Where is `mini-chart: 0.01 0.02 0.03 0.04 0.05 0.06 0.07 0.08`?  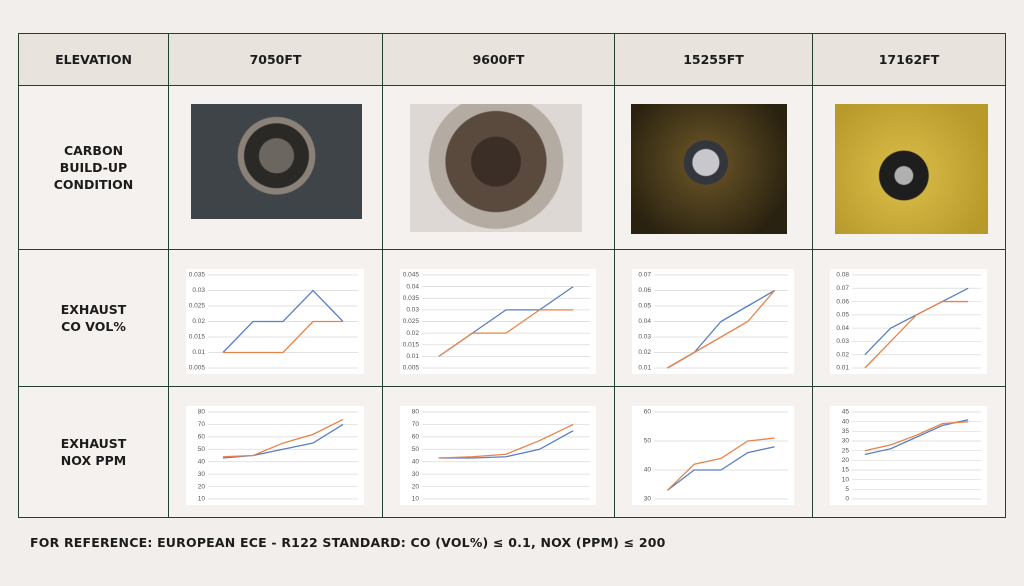
mini-chart: 0.01 0.02 0.03 0.04 0.05 0.06 0.07 0.08 is located at coordinates (908, 321).